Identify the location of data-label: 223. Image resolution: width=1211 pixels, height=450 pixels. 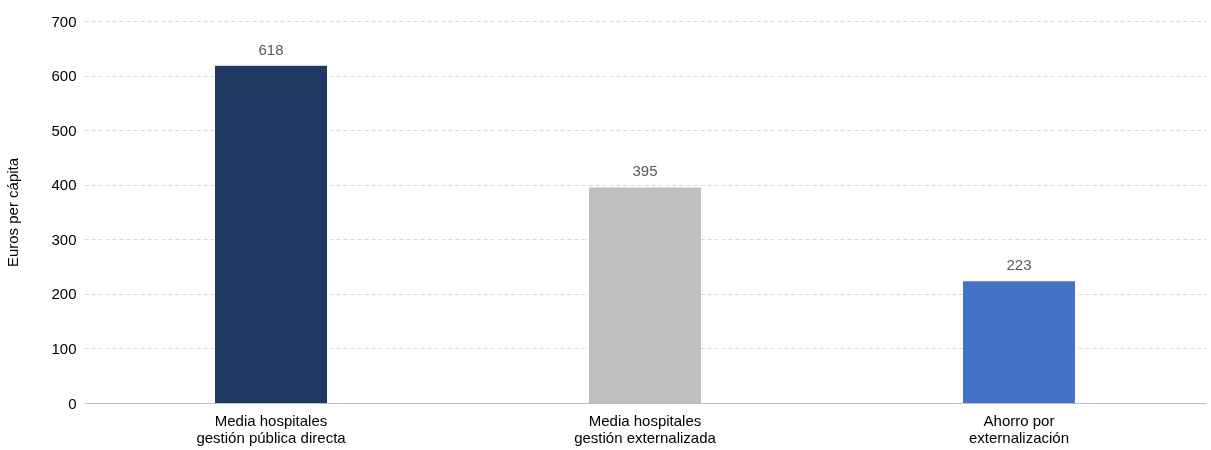
(1019, 265).